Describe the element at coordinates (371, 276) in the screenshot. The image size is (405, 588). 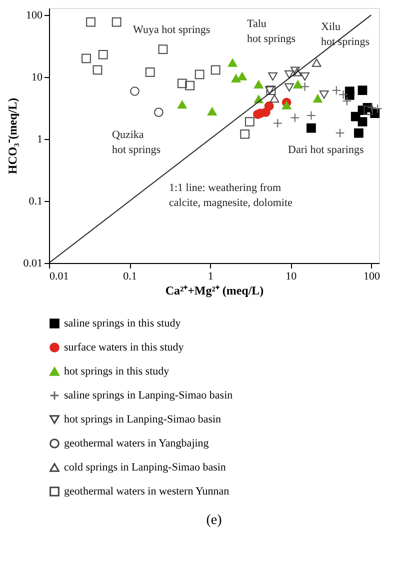
I see `x-tick-label: 100` at that location.